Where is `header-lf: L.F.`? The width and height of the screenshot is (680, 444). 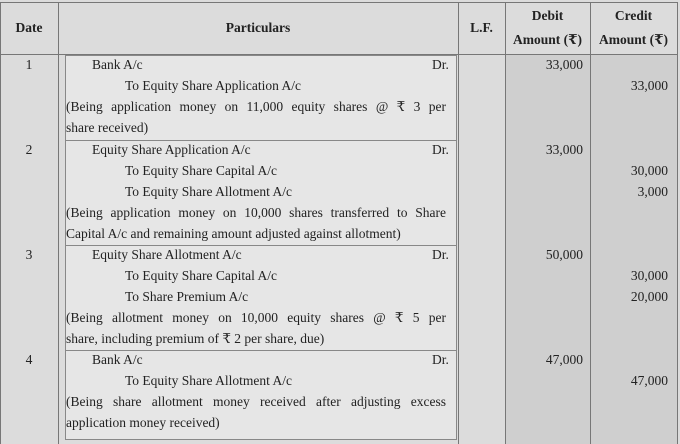
header-lf: L.F. is located at coordinates (481, 27).